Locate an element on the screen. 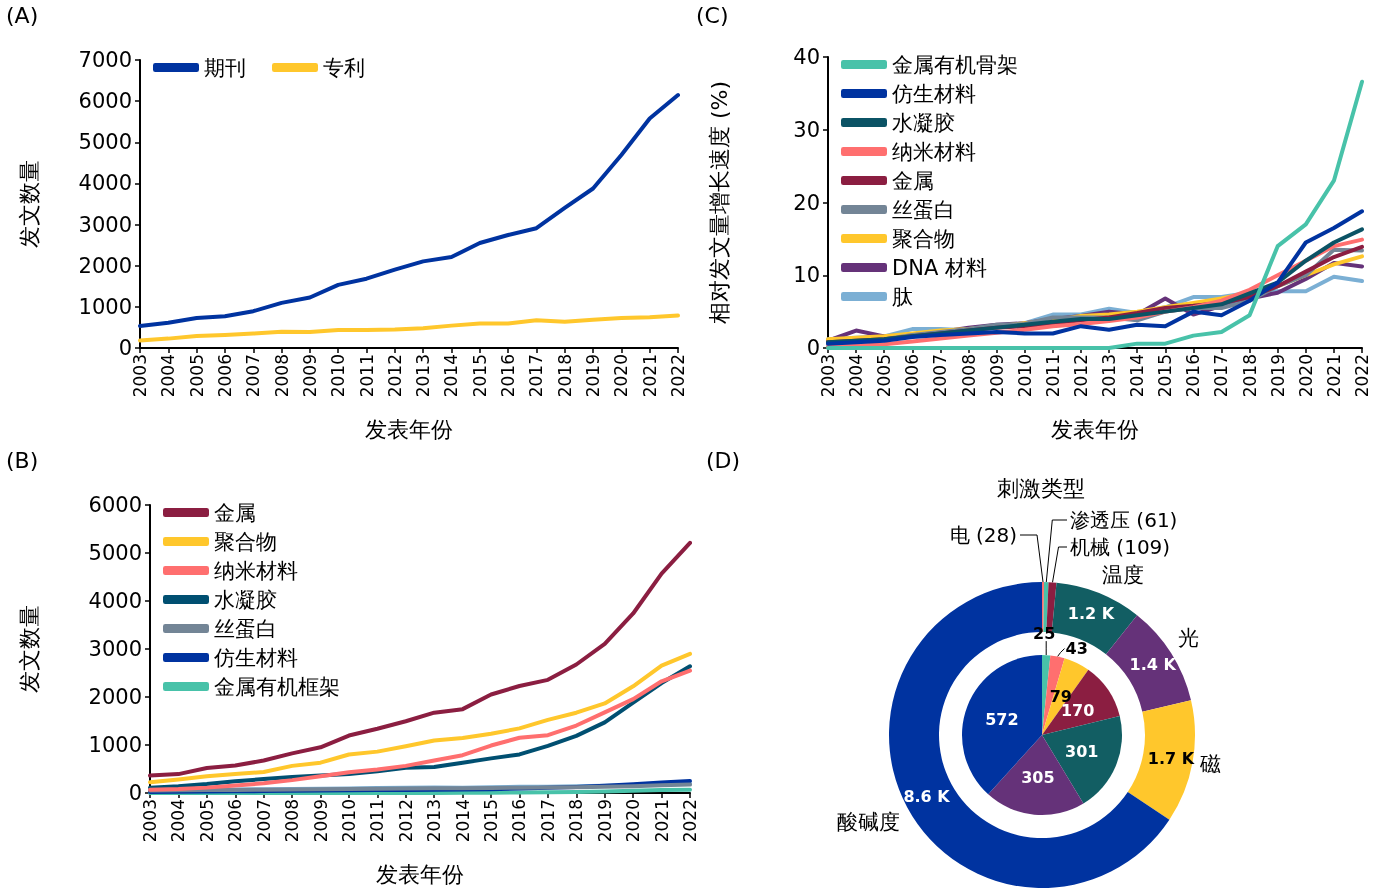 The width and height of the screenshot is (1382, 890). slice-label: 电 (28) is located at coordinates (983, 535).